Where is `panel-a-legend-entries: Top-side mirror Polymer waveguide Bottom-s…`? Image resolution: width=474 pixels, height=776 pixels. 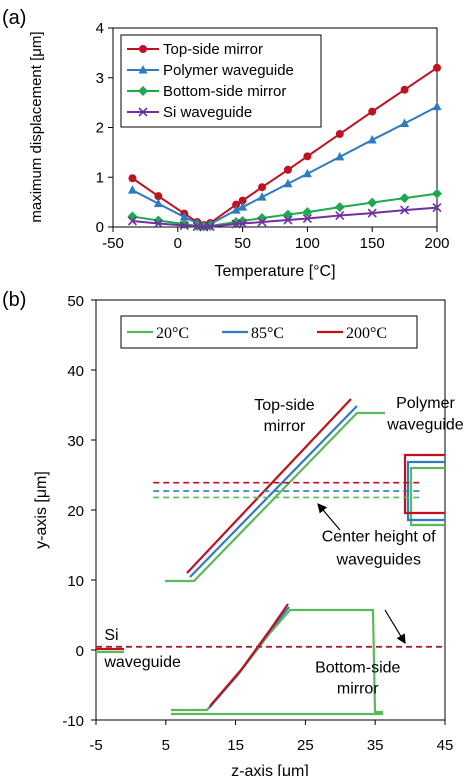 panel-a-legend-entries: Top-side mirror Polymer waveguide Bottom-s… is located at coordinates (210, 81).